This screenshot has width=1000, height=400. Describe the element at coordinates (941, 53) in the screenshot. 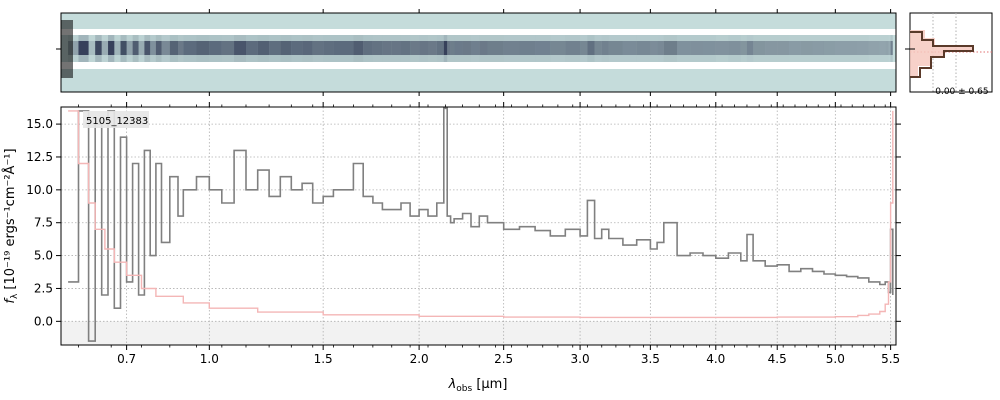

I see `profile-model-fill` at that location.